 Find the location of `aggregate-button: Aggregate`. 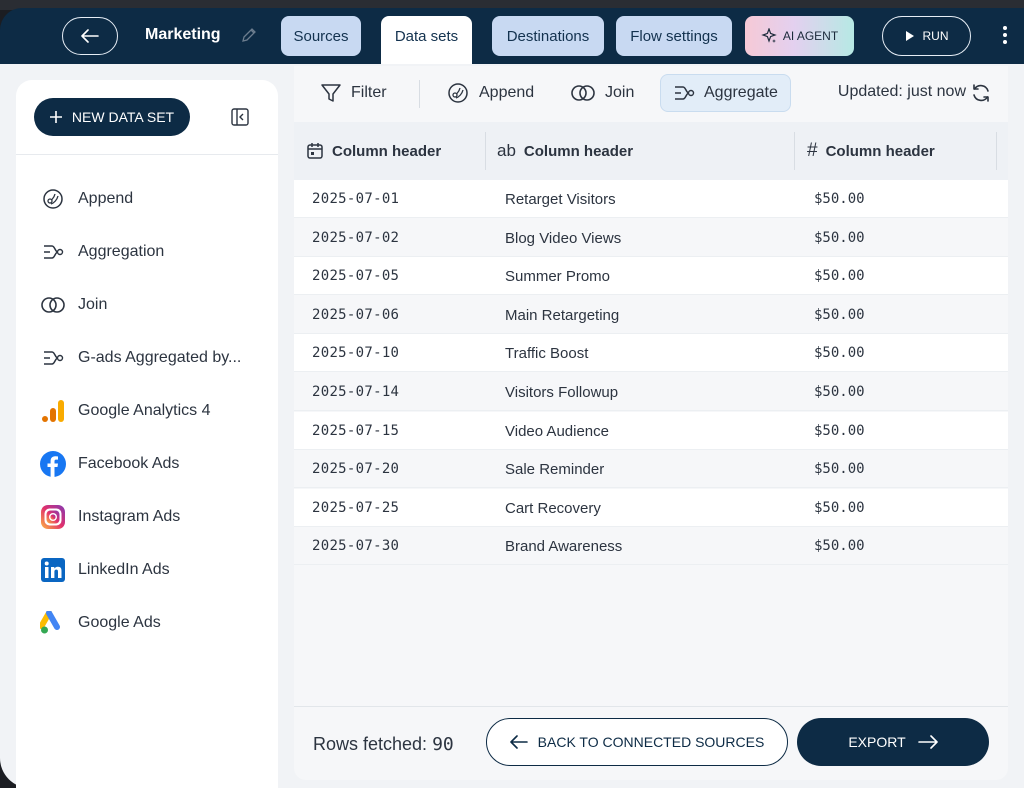

aggregate-button: Aggregate is located at coordinates (725, 93).